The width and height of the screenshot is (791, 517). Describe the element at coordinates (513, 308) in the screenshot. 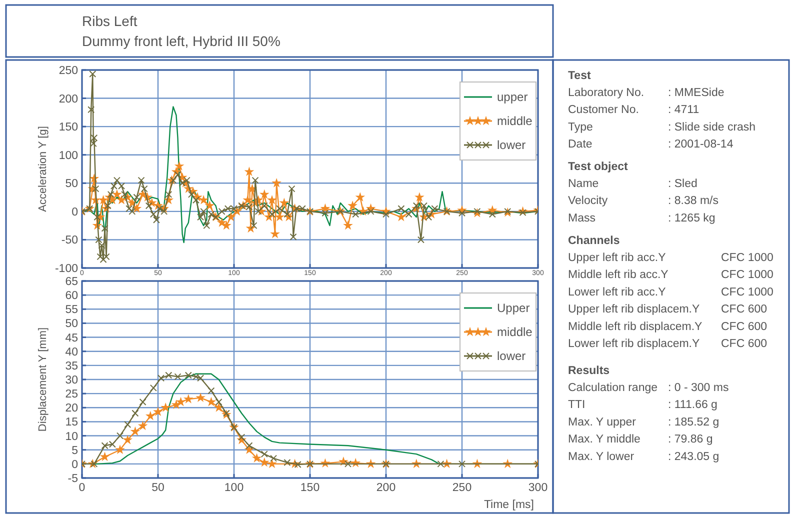

I see `legend-label: Upper` at that location.